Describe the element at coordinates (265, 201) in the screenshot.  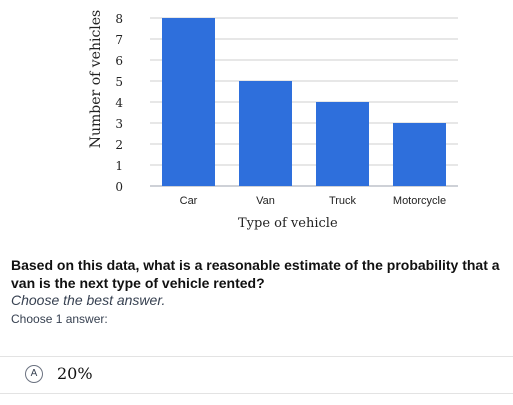
I see `x-tick-label: Van` at that location.